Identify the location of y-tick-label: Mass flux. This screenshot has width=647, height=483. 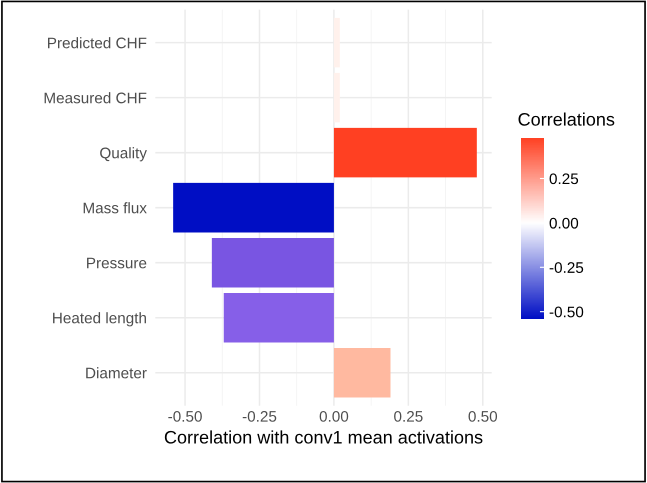
(115, 208).